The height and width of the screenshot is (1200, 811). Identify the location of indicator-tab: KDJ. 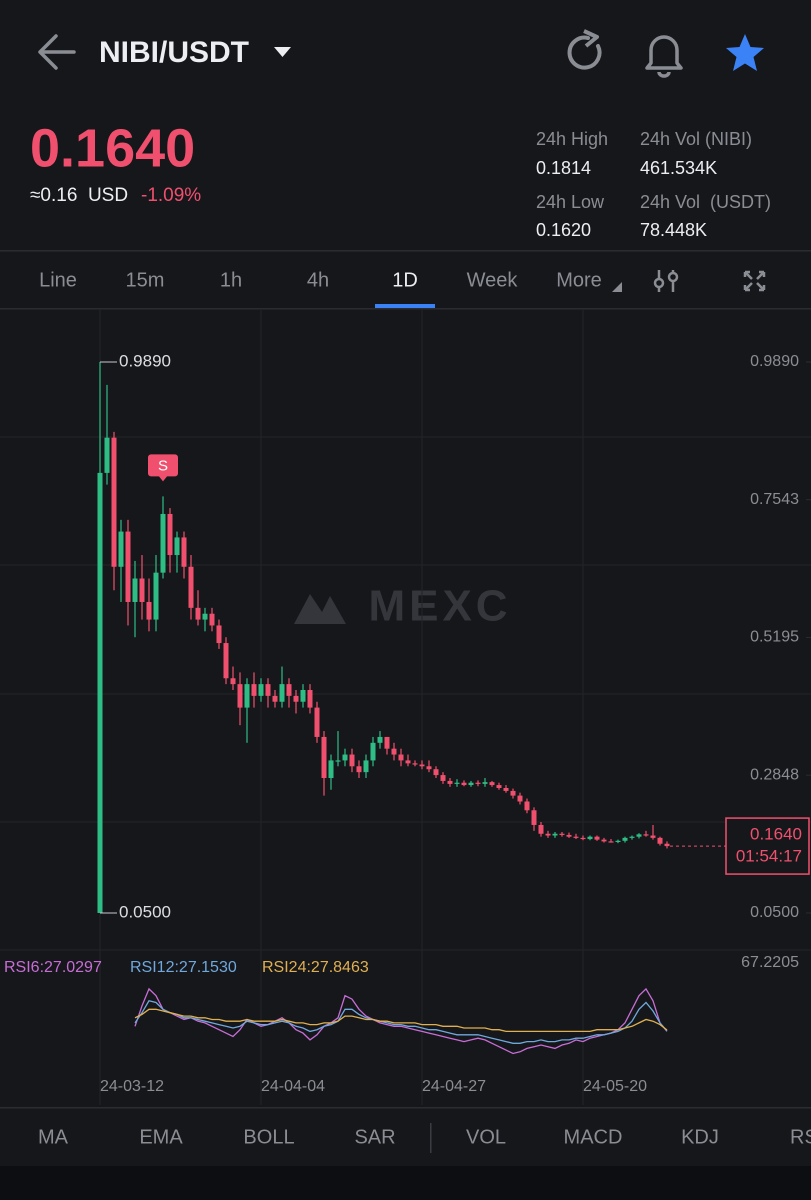
(700, 1137).